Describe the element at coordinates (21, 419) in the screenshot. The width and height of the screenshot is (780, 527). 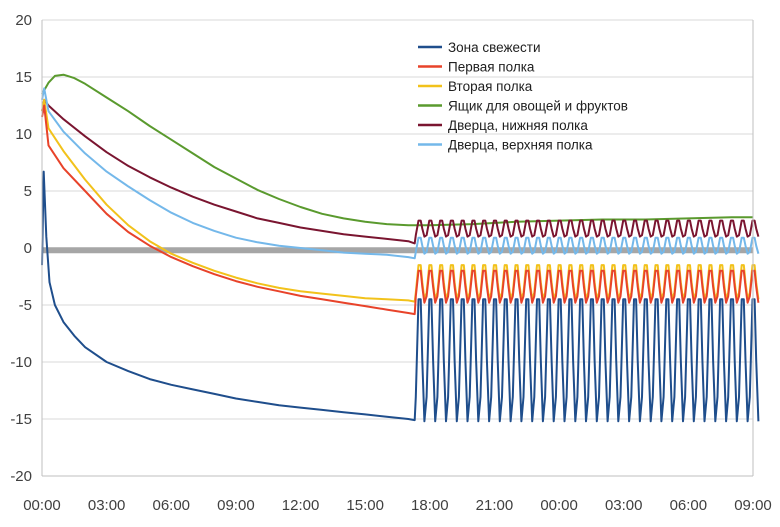
I see `y-tick-label: -15` at that location.